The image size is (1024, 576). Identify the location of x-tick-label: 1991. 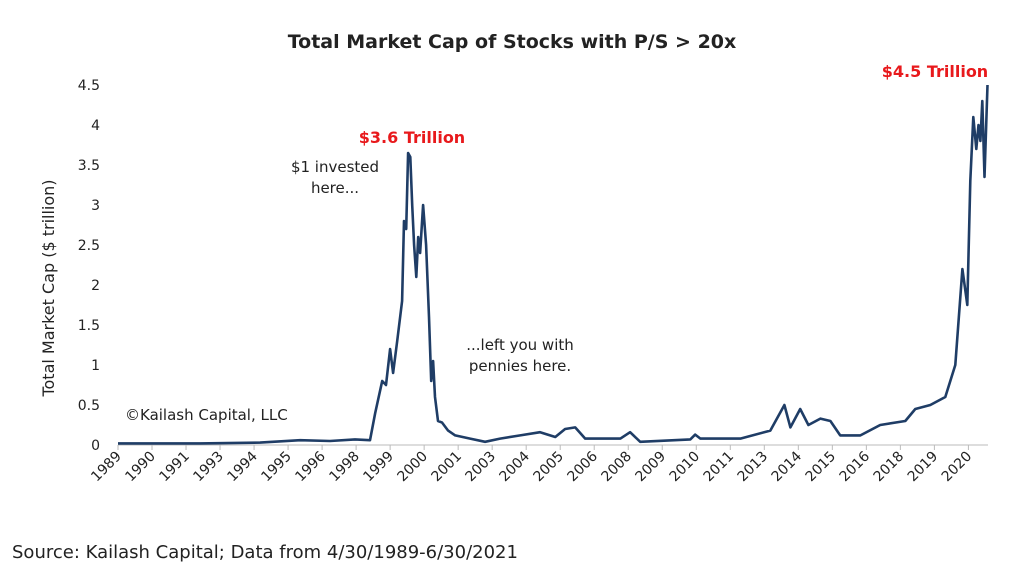
(174, 467).